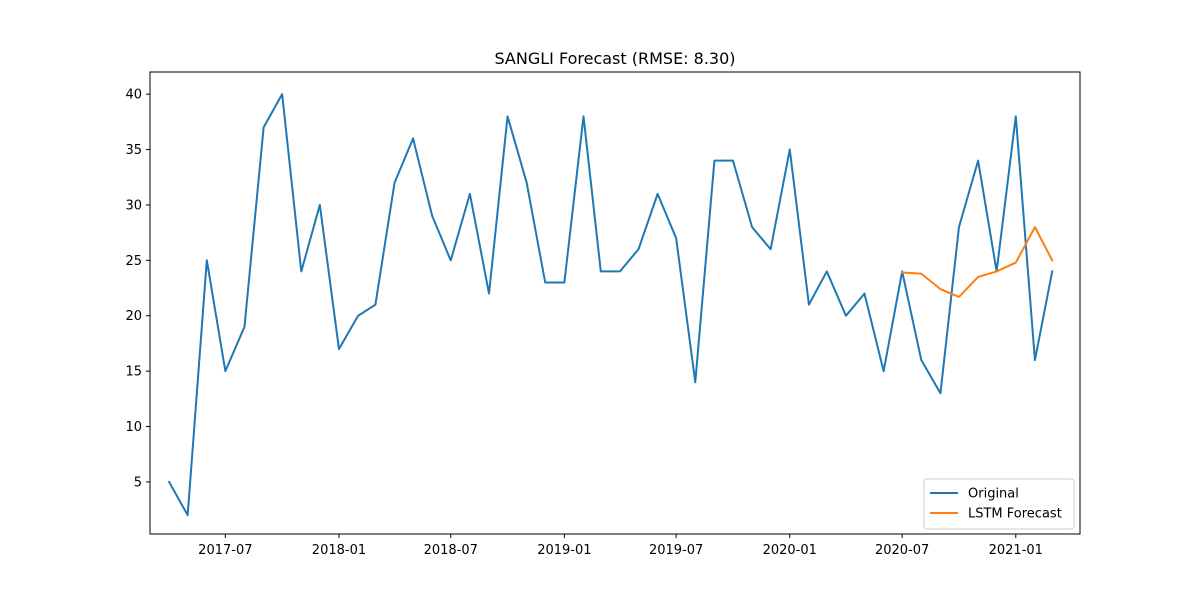  What do you see at coordinates (1015, 514) in the screenshot?
I see `legend-label: LSTM Forecast` at bounding box center [1015, 514].